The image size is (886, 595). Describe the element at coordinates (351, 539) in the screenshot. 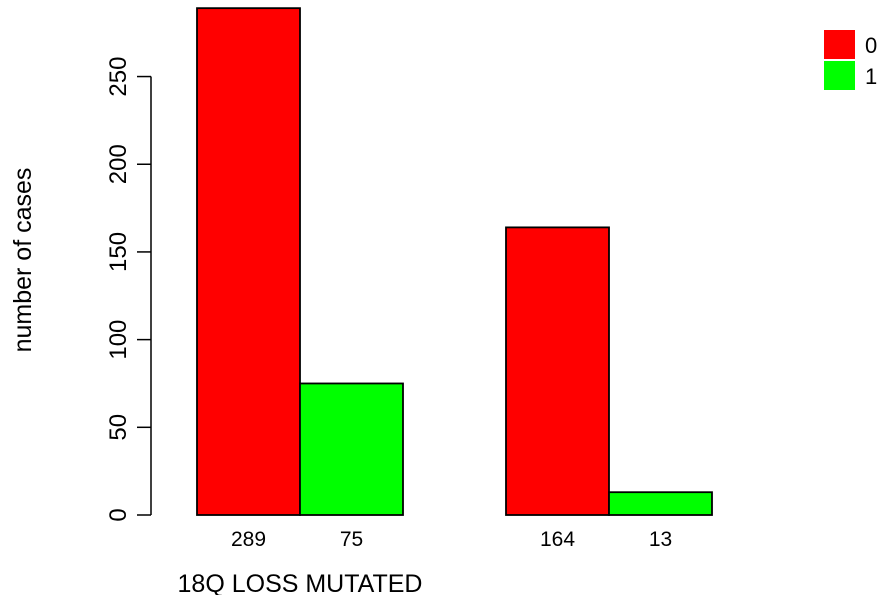

I see `bar-value-label: 75` at that location.